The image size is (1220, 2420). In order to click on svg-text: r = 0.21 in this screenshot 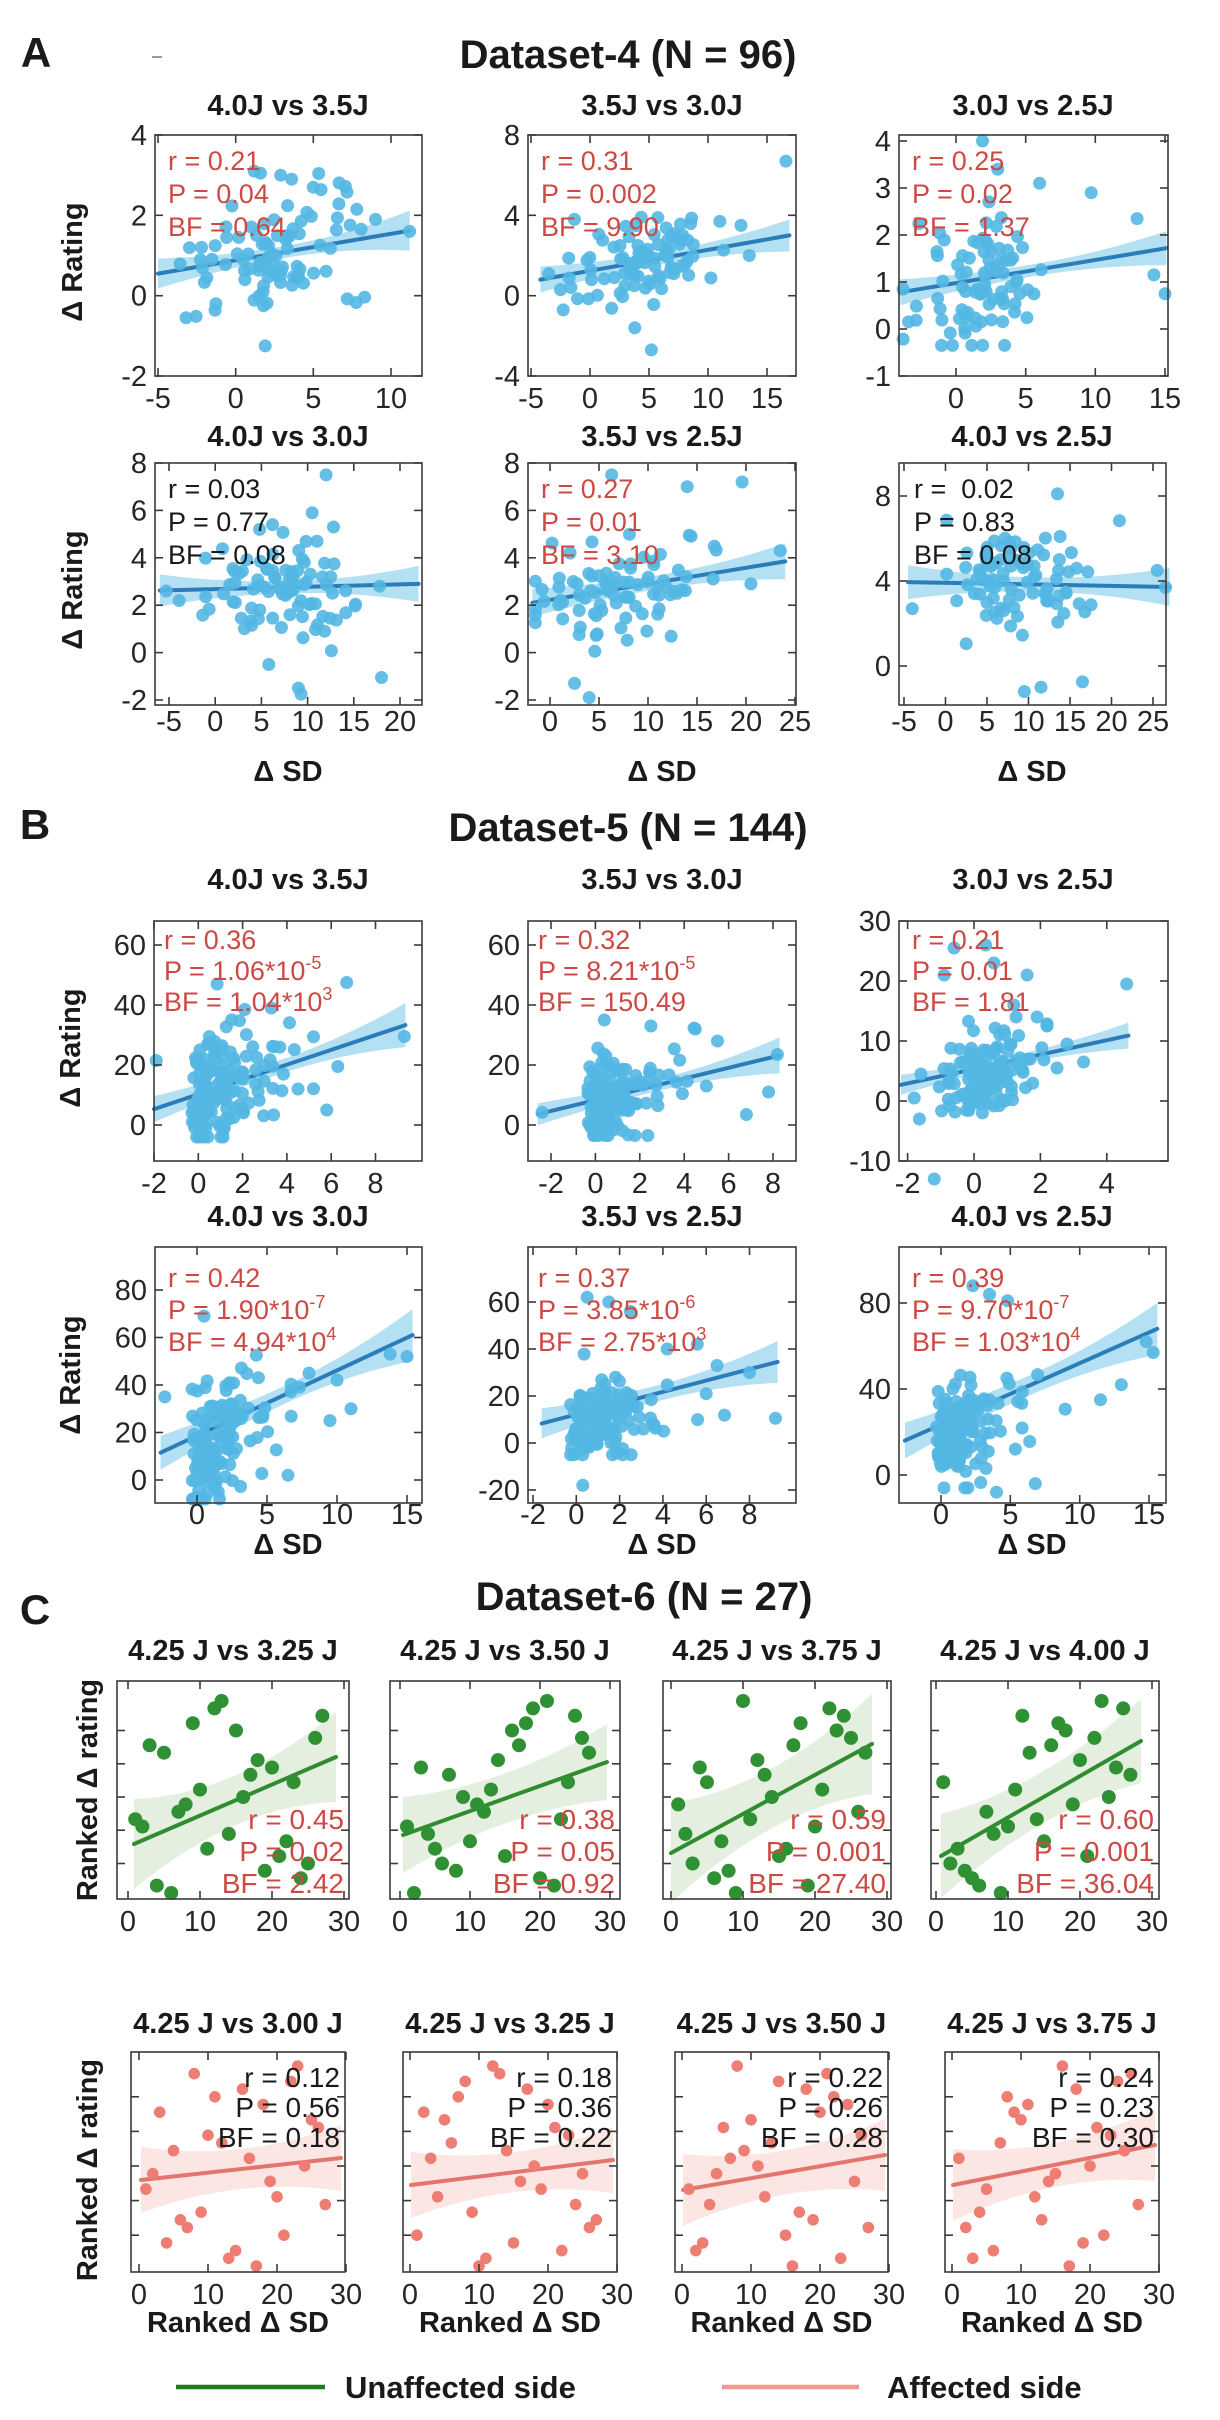, I will do `click(958, 940)`.